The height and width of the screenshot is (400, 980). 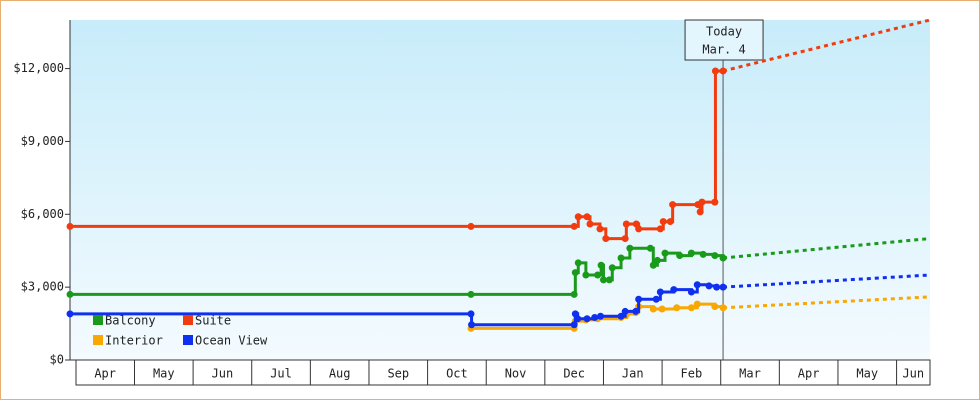 I want to click on x-tick-label: Feb, so click(x=692, y=374).